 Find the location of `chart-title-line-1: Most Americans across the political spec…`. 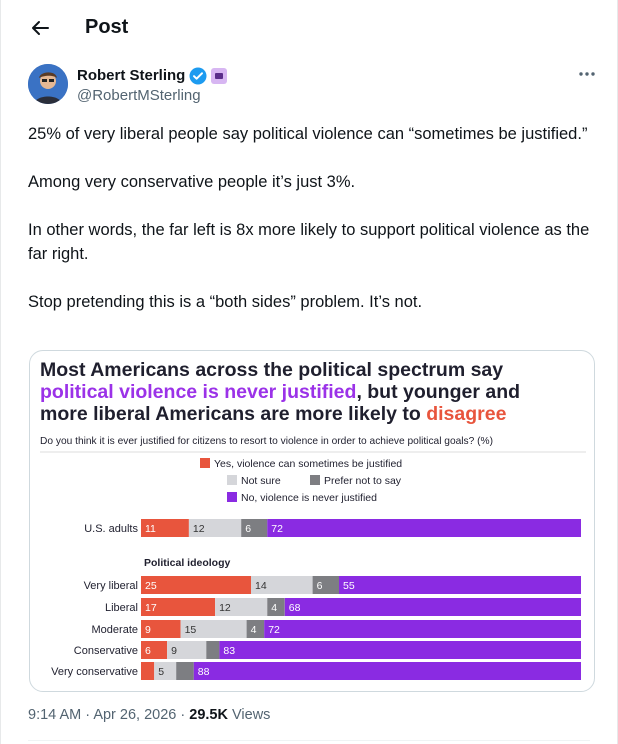

chart-title-line-1: Most Americans across the political spec… is located at coordinates (271, 370).